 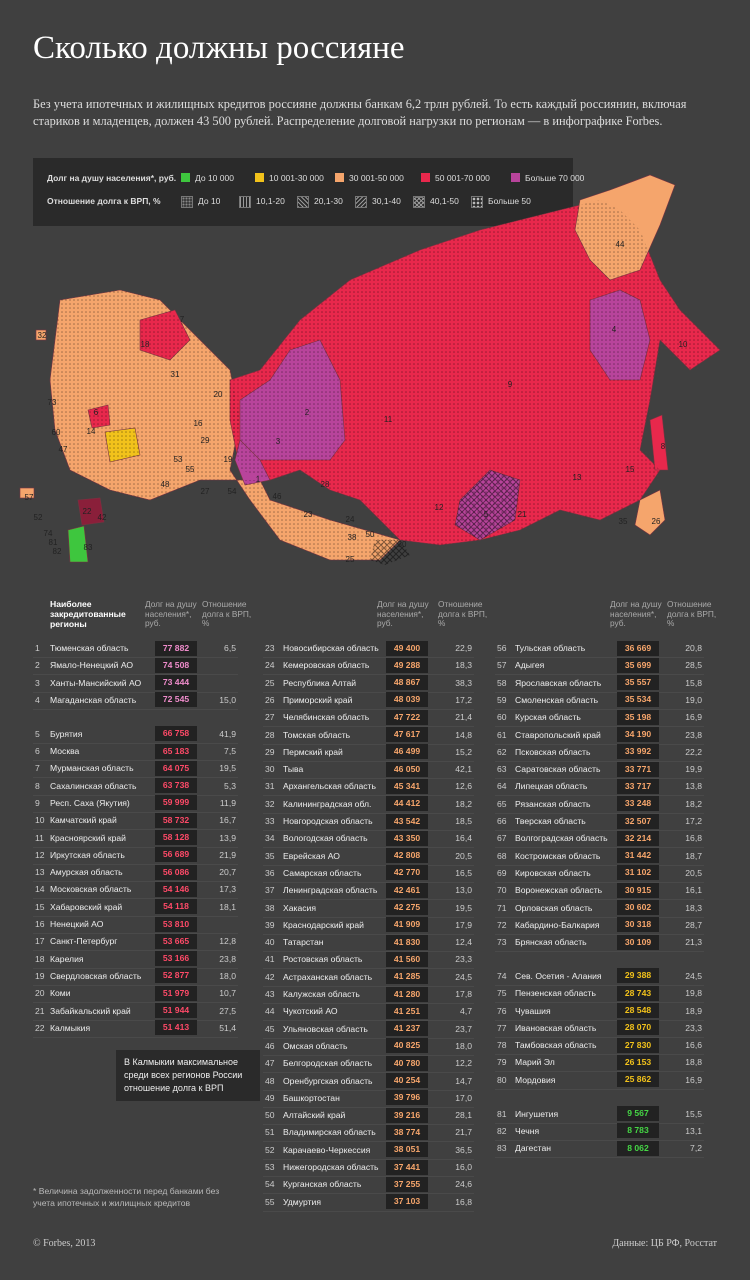 What do you see at coordinates (370, 534) in the screenshot?
I see `map-label: 50` at bounding box center [370, 534].